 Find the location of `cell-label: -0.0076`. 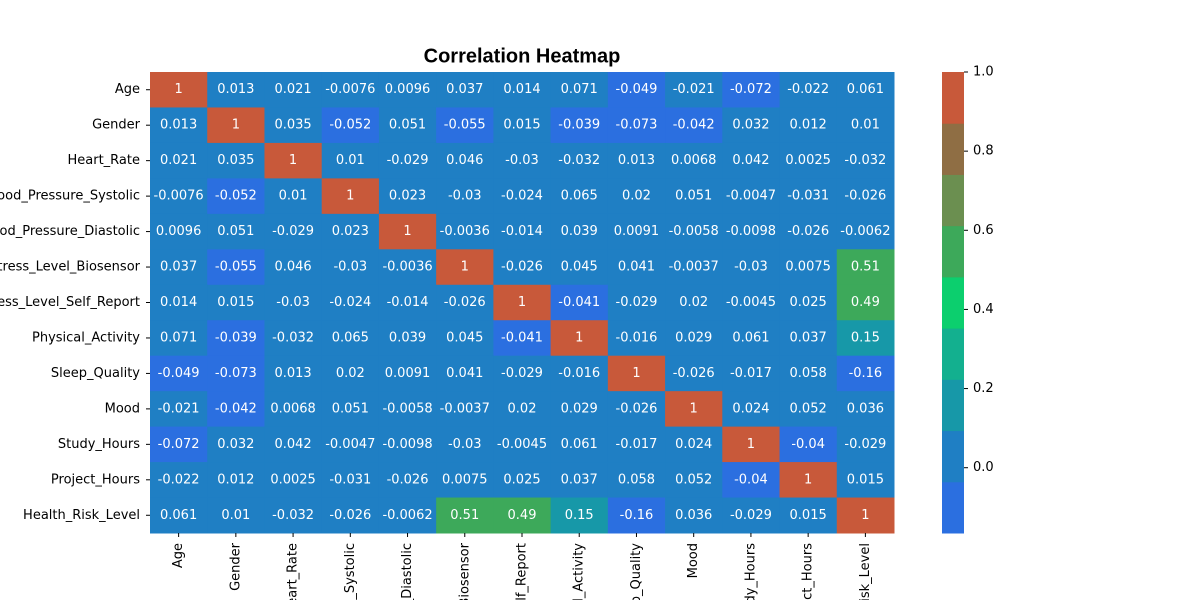

cell-label: -0.0076 is located at coordinates (350, 89).